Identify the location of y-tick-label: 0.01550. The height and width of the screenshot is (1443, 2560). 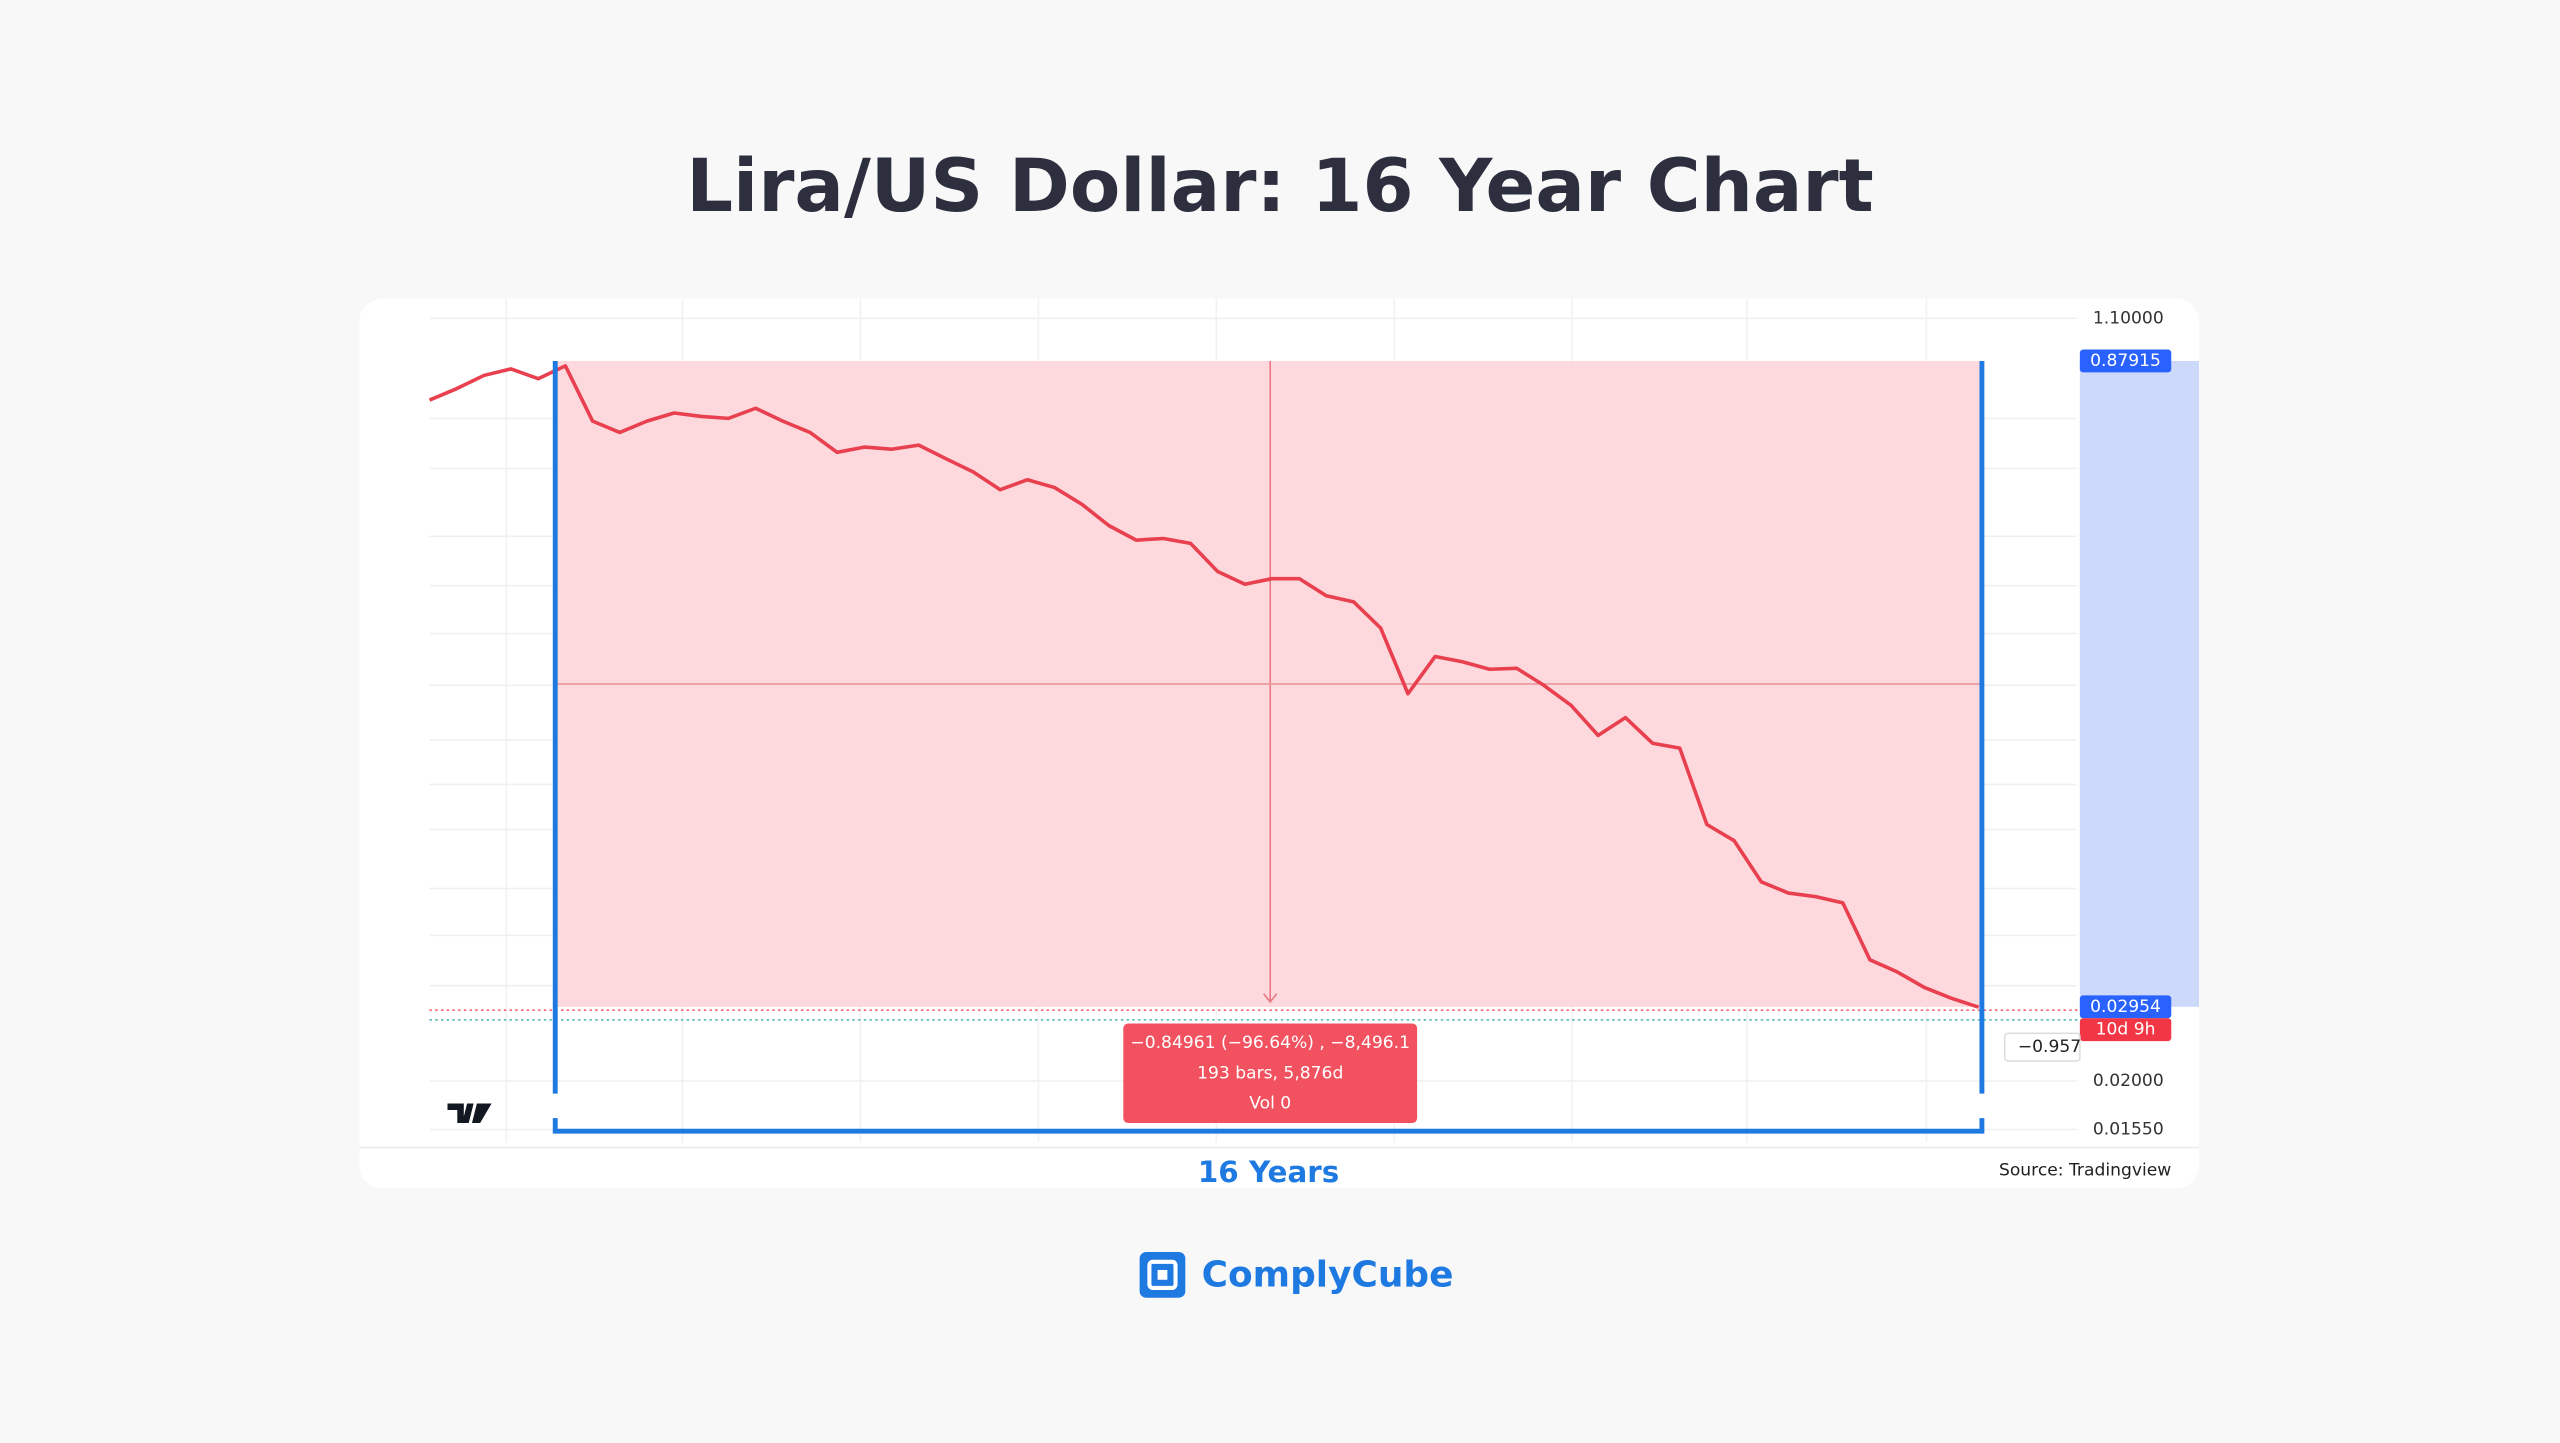
(2128, 1130).